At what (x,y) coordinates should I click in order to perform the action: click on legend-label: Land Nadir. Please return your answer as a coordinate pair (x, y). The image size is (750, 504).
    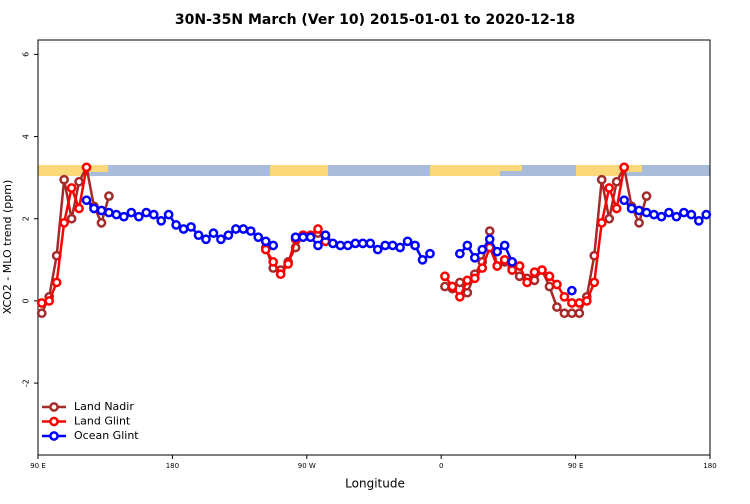
    Looking at the image, I should click on (104, 406).